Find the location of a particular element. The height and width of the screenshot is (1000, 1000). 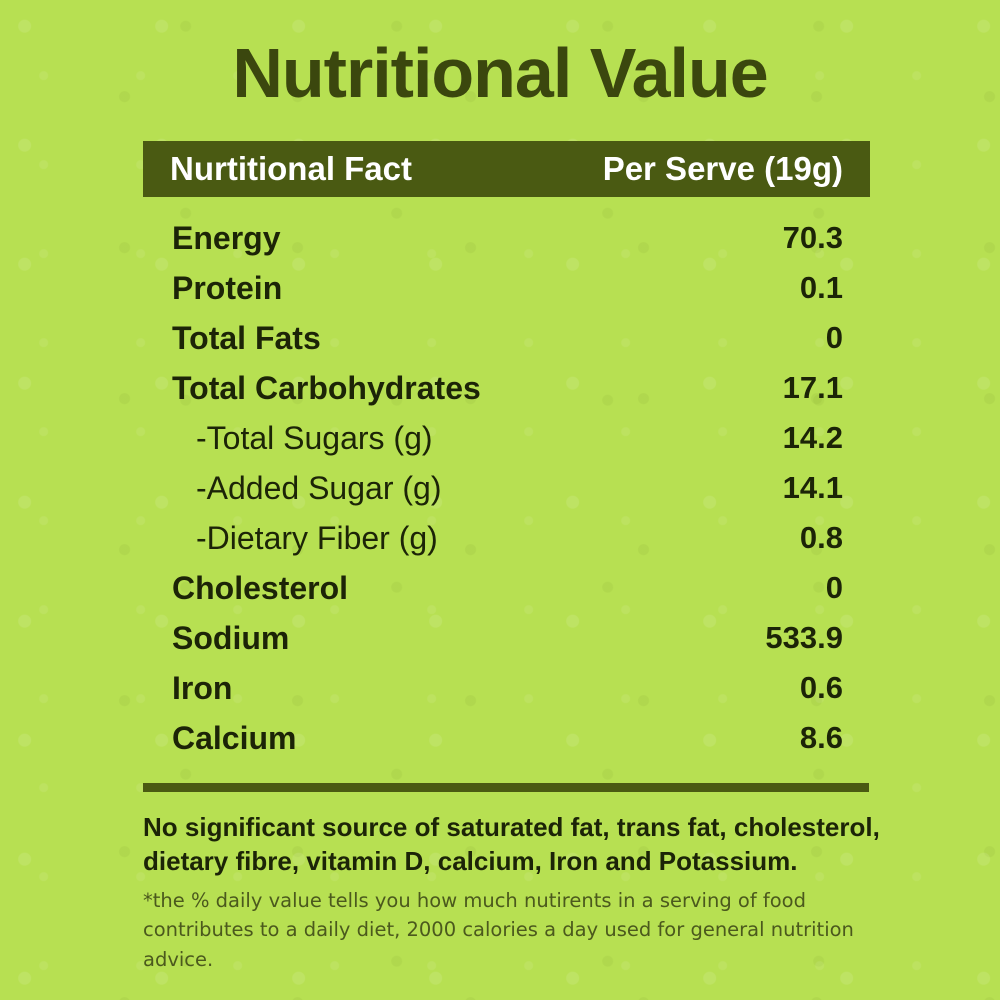

table-row: Protein 0.1 is located at coordinates (506, 288).